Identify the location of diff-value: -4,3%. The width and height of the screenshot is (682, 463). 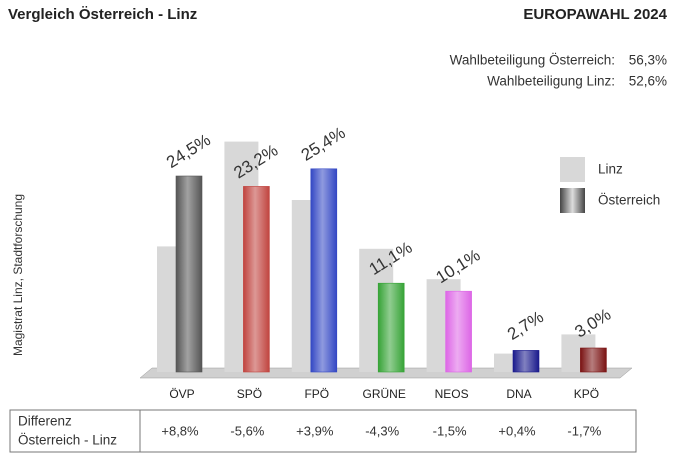
(382, 430).